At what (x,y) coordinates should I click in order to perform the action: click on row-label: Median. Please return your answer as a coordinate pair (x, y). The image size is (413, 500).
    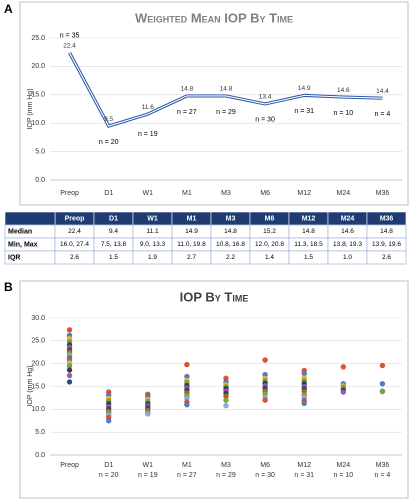
    Looking at the image, I should click on (20, 231).